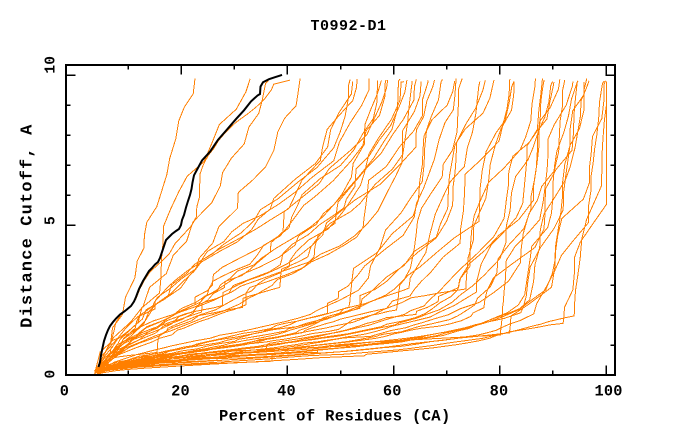 The image size is (680, 445). Describe the element at coordinates (286, 392) in the screenshot. I see `svg-text: 40` at that location.